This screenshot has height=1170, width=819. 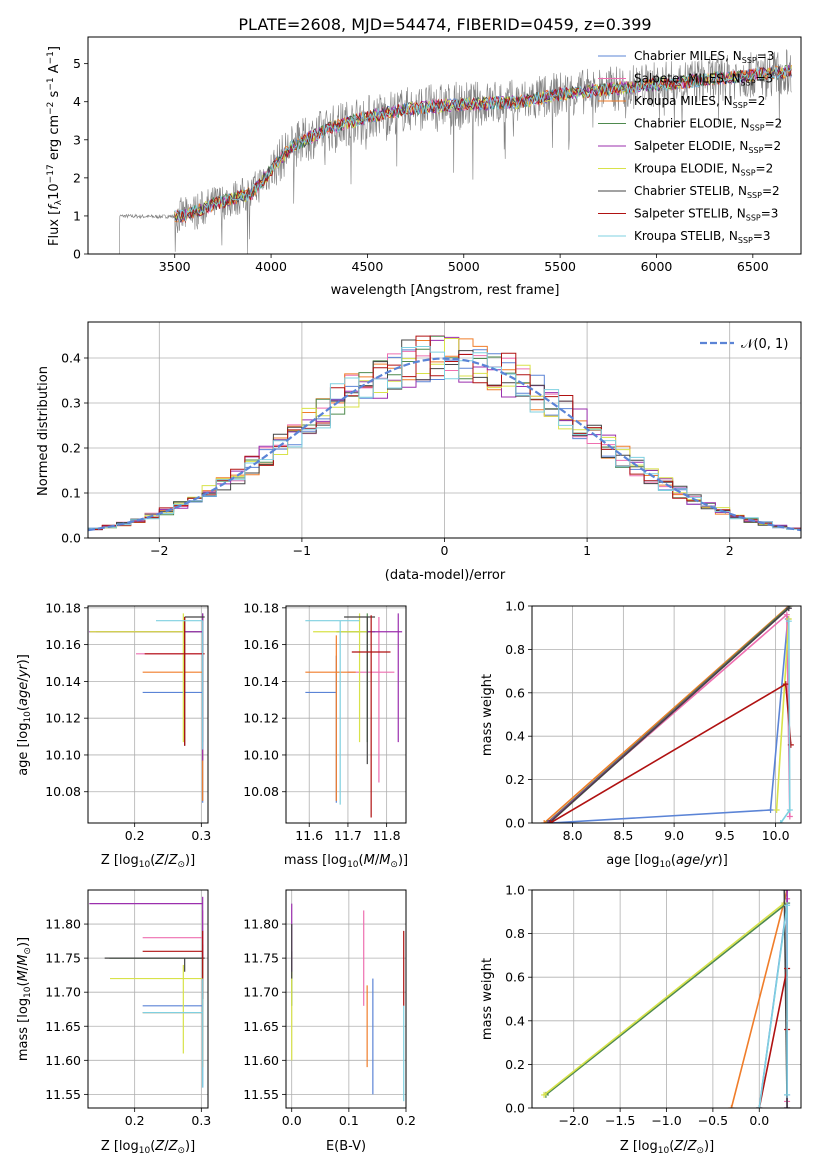 What do you see at coordinates (63, 1026) in the screenshot?
I see `y-tick-label: 11.65` at bounding box center [63, 1026].